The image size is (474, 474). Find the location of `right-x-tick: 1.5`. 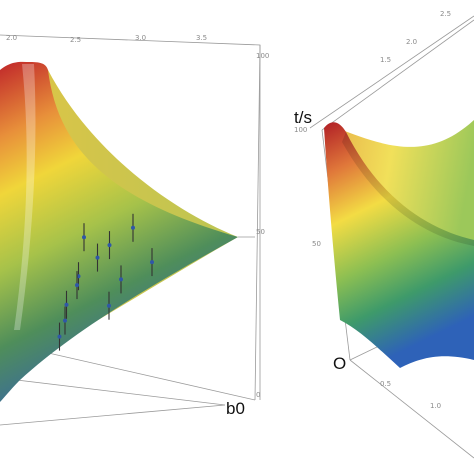

right-x-tick: 1.5 is located at coordinates (385, 60).